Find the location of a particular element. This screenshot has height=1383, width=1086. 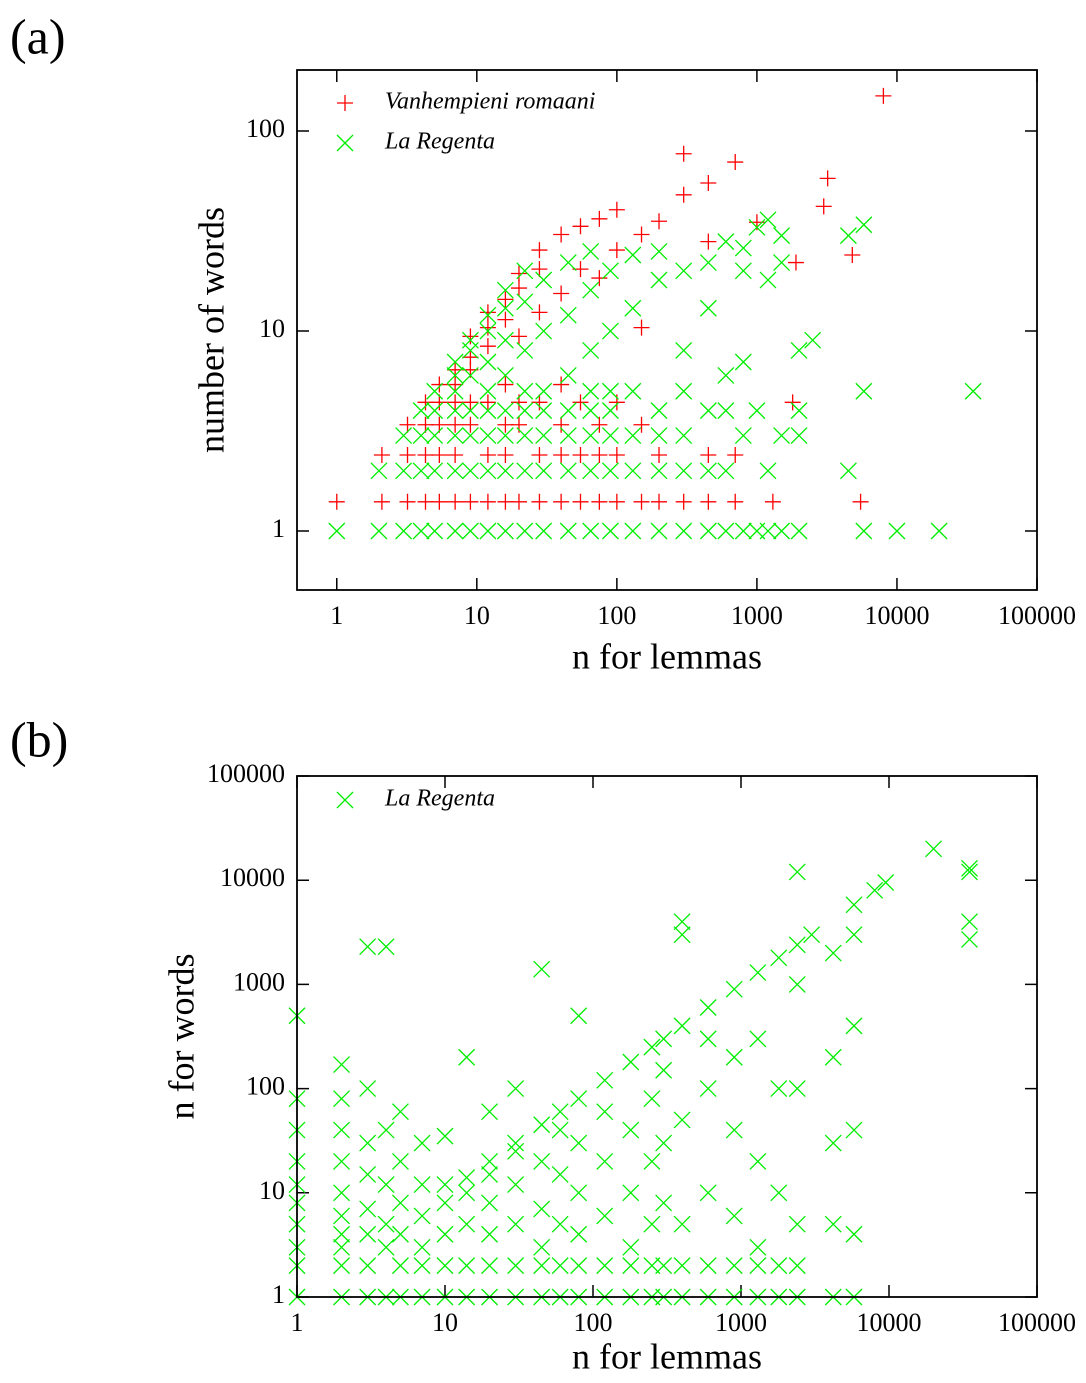

y-tick-label: 100000 is located at coordinates (246, 773).